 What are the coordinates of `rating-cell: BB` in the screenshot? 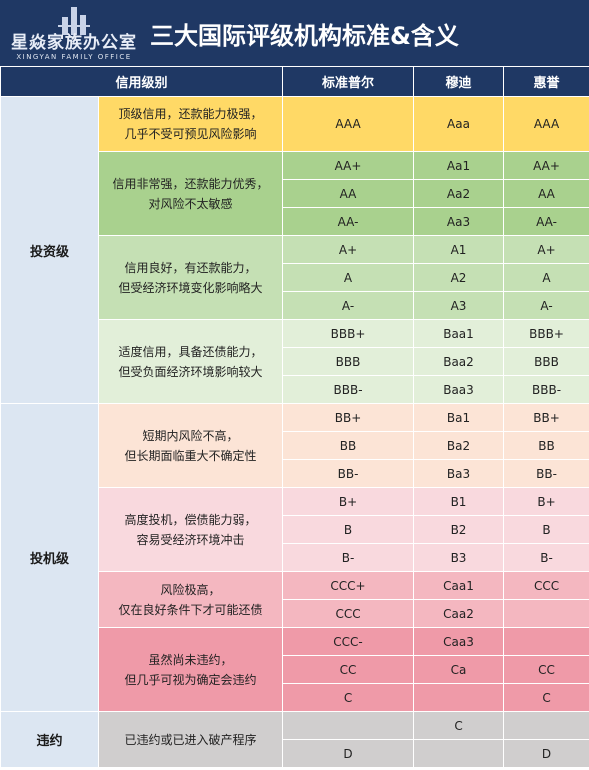 It's located at (348, 445).